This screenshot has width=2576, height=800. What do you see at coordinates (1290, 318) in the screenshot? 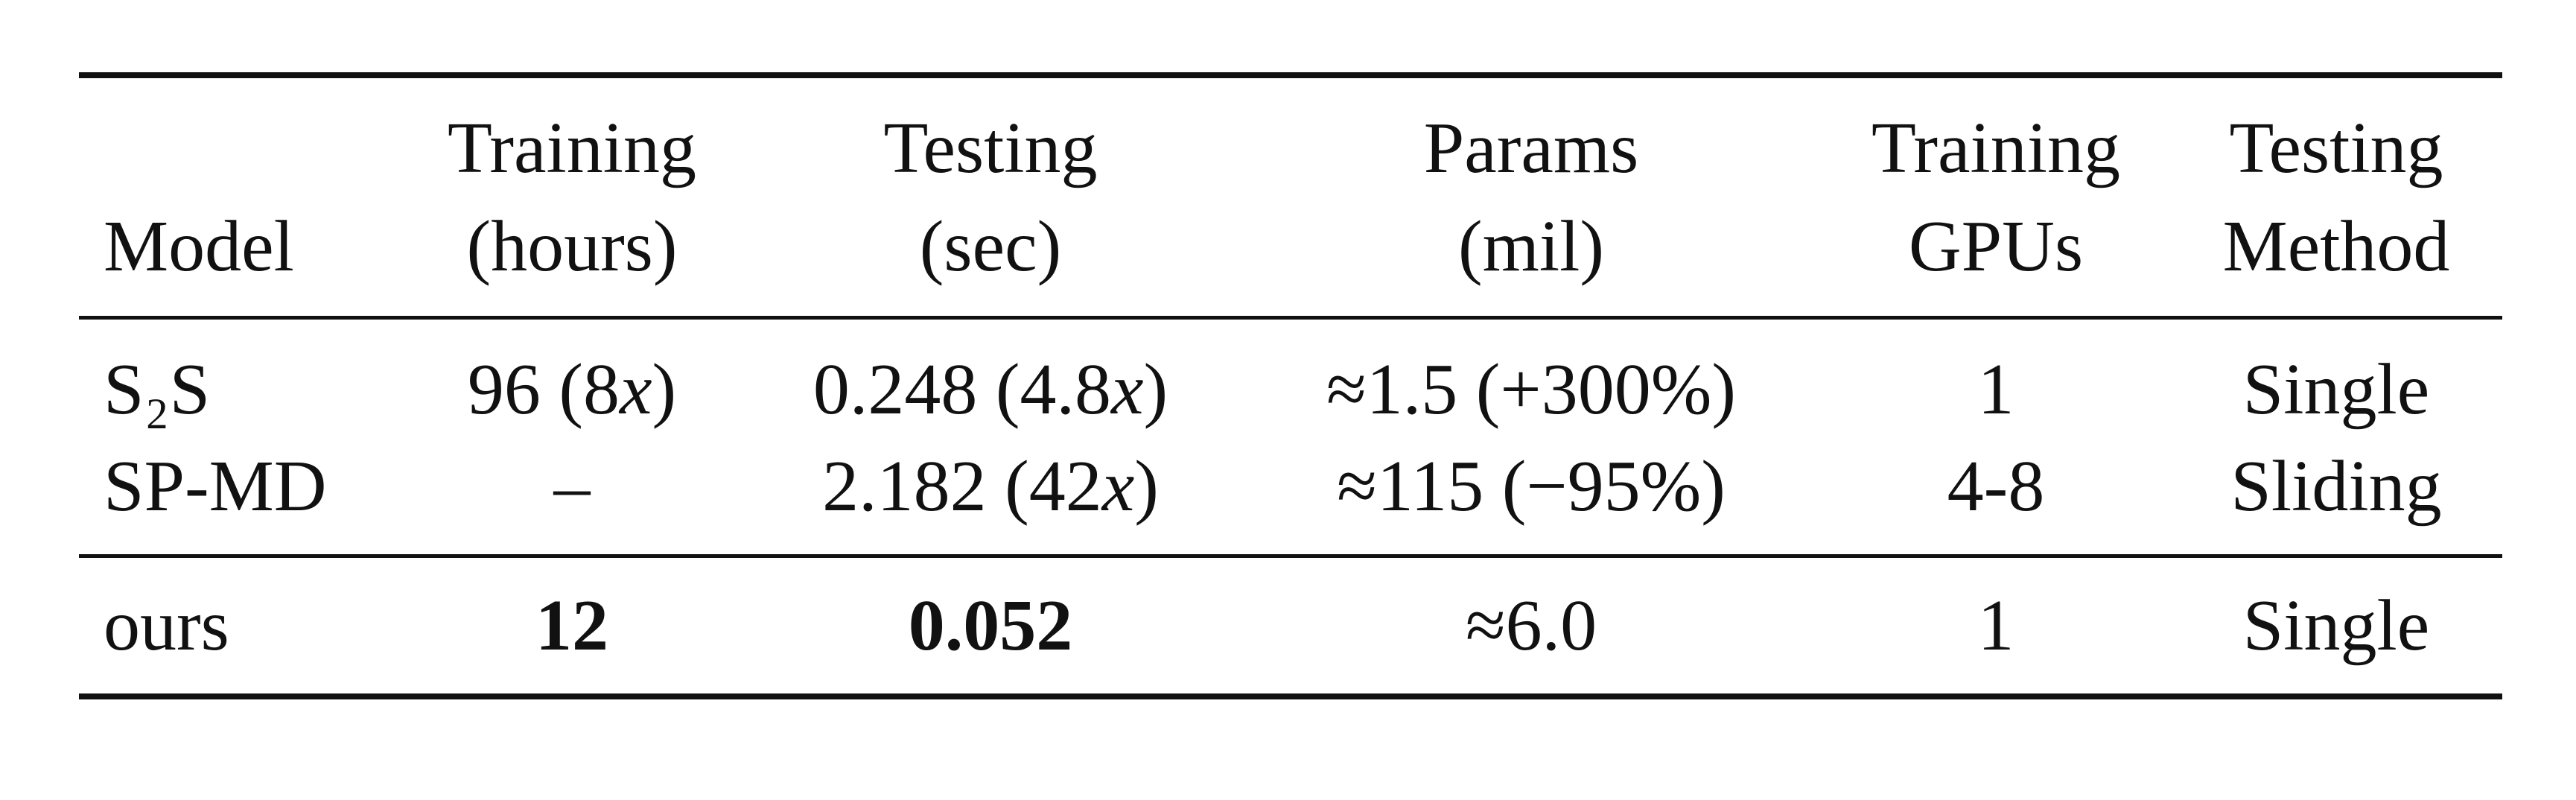
I see `header-rule` at bounding box center [1290, 318].